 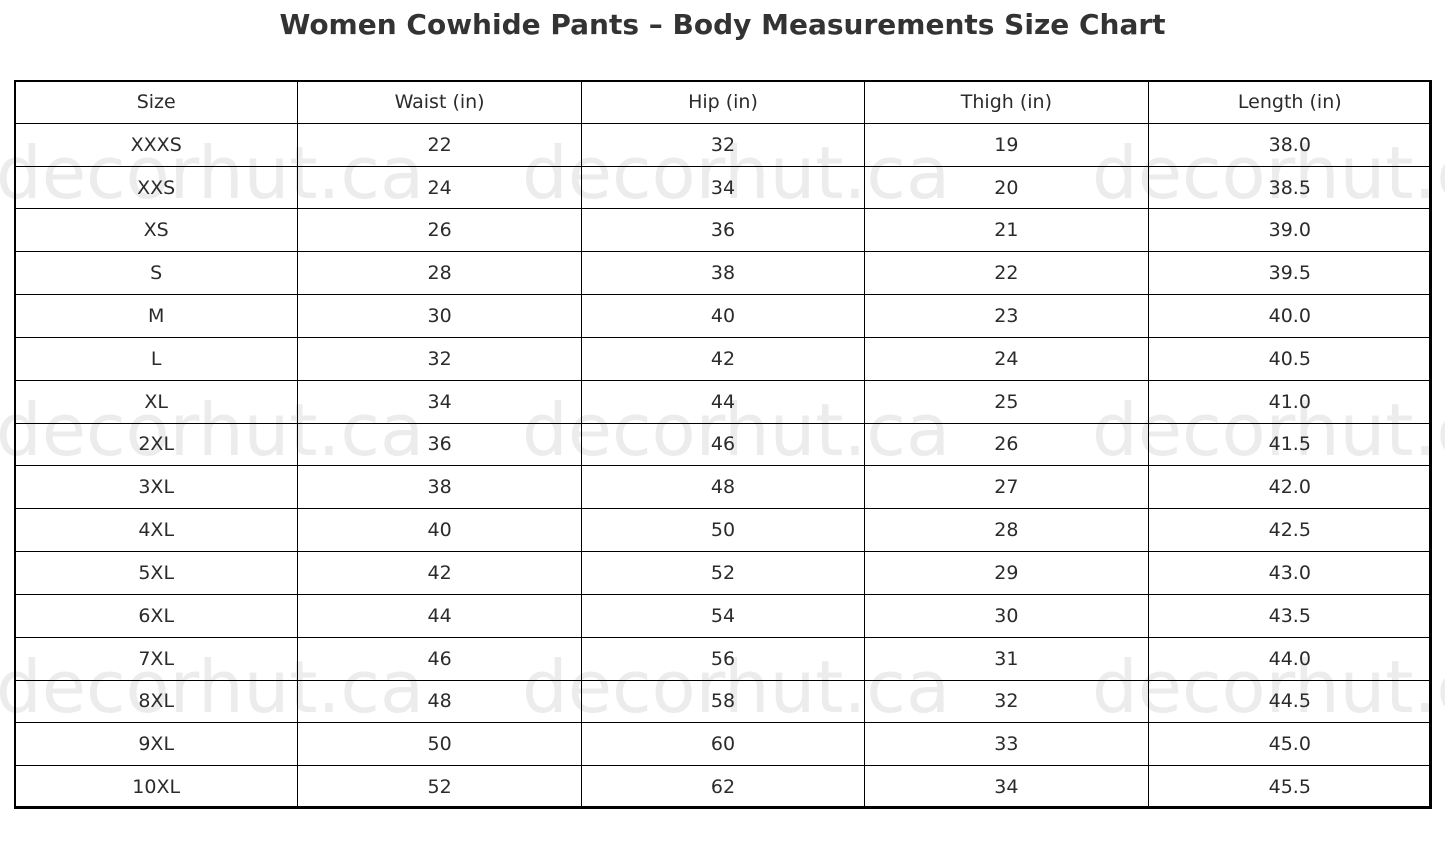 I want to click on table-cell: 8XL, so click(x=156, y=701).